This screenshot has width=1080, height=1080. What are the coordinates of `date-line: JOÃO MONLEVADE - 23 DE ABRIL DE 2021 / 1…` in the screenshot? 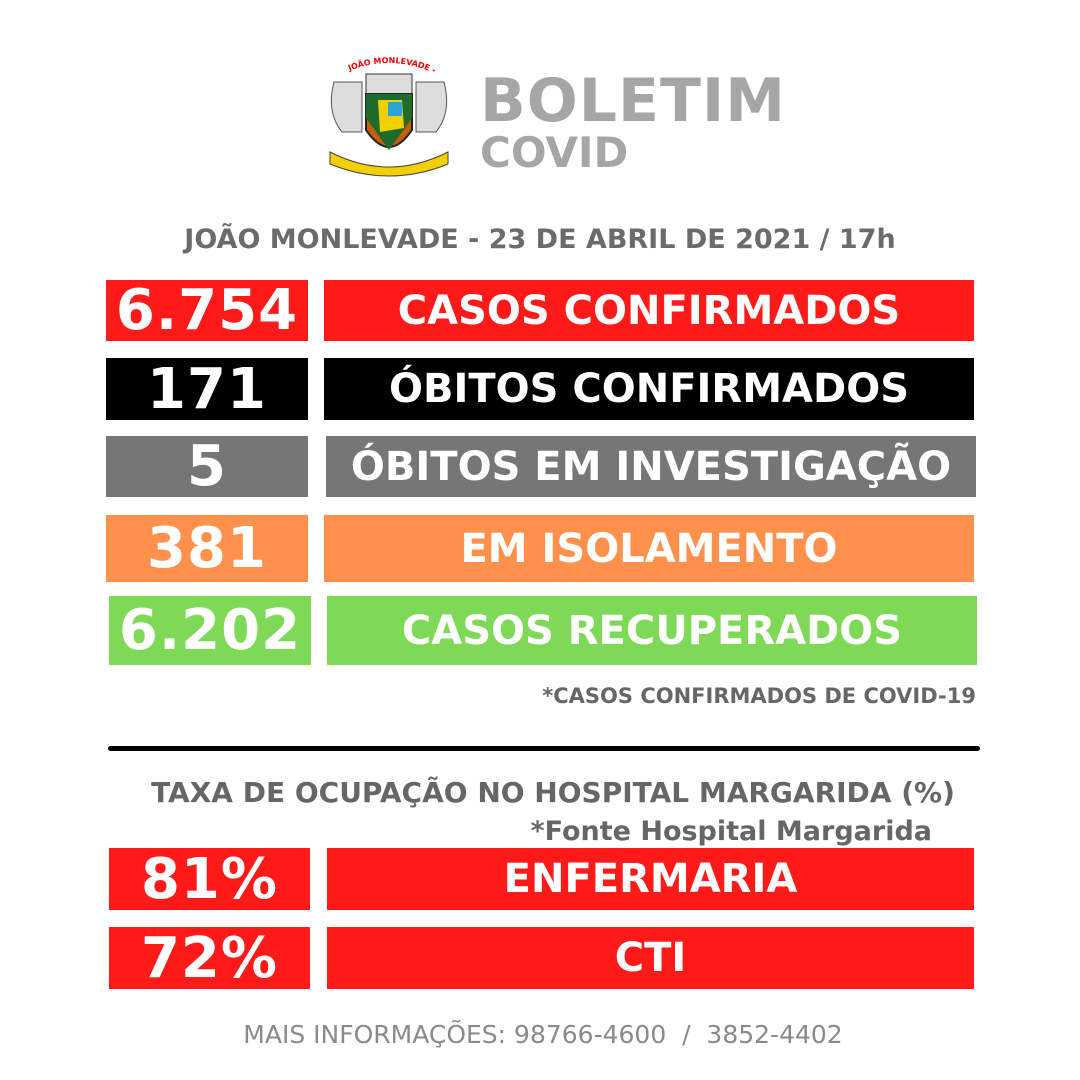 It's located at (540, 239).